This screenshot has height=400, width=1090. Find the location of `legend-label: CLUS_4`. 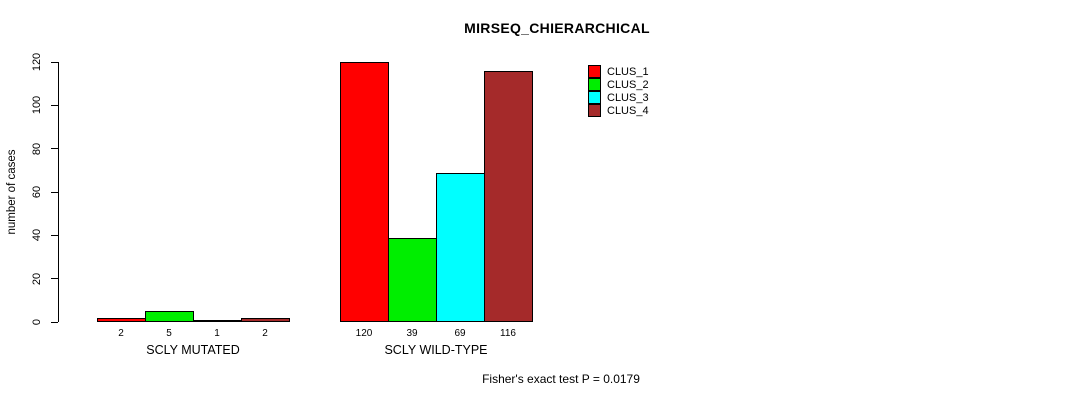

legend-label: CLUS_4 is located at coordinates (628, 110).